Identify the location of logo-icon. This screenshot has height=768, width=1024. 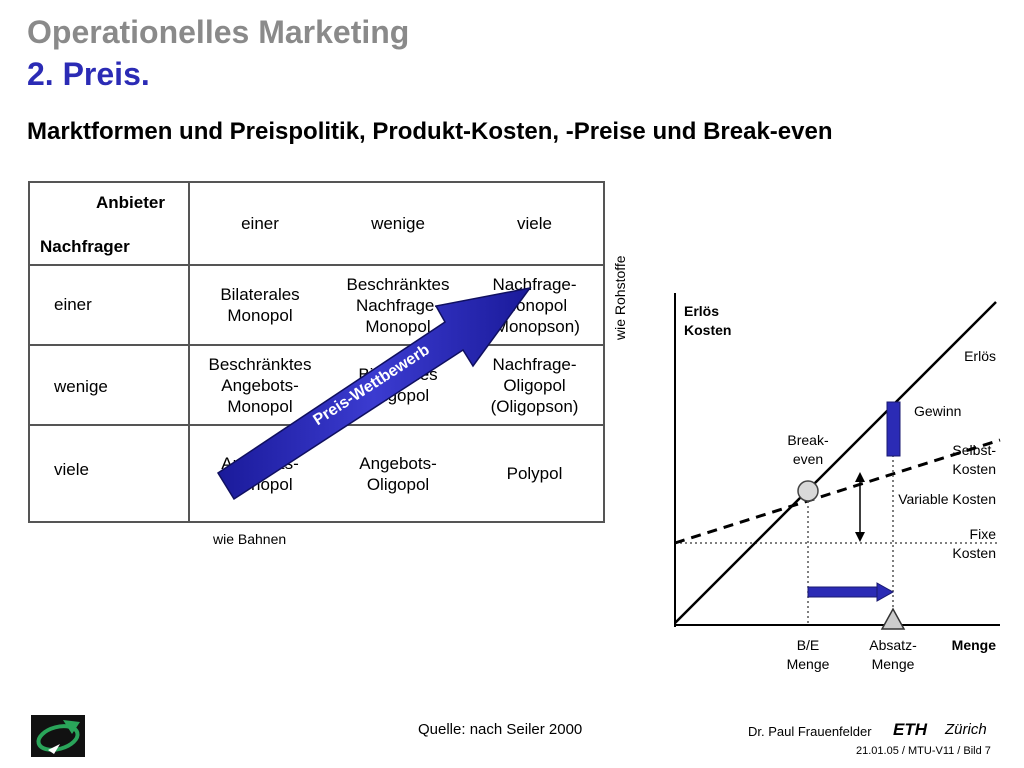
(58, 736).